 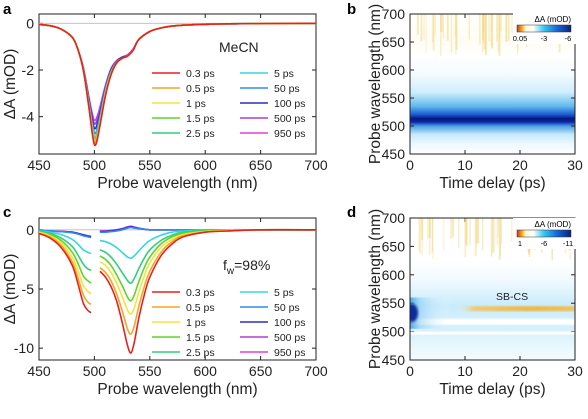 What do you see at coordinates (520, 38) in the screenshot?
I see `colorbar-tick-label: 0.05` at bounding box center [520, 38].